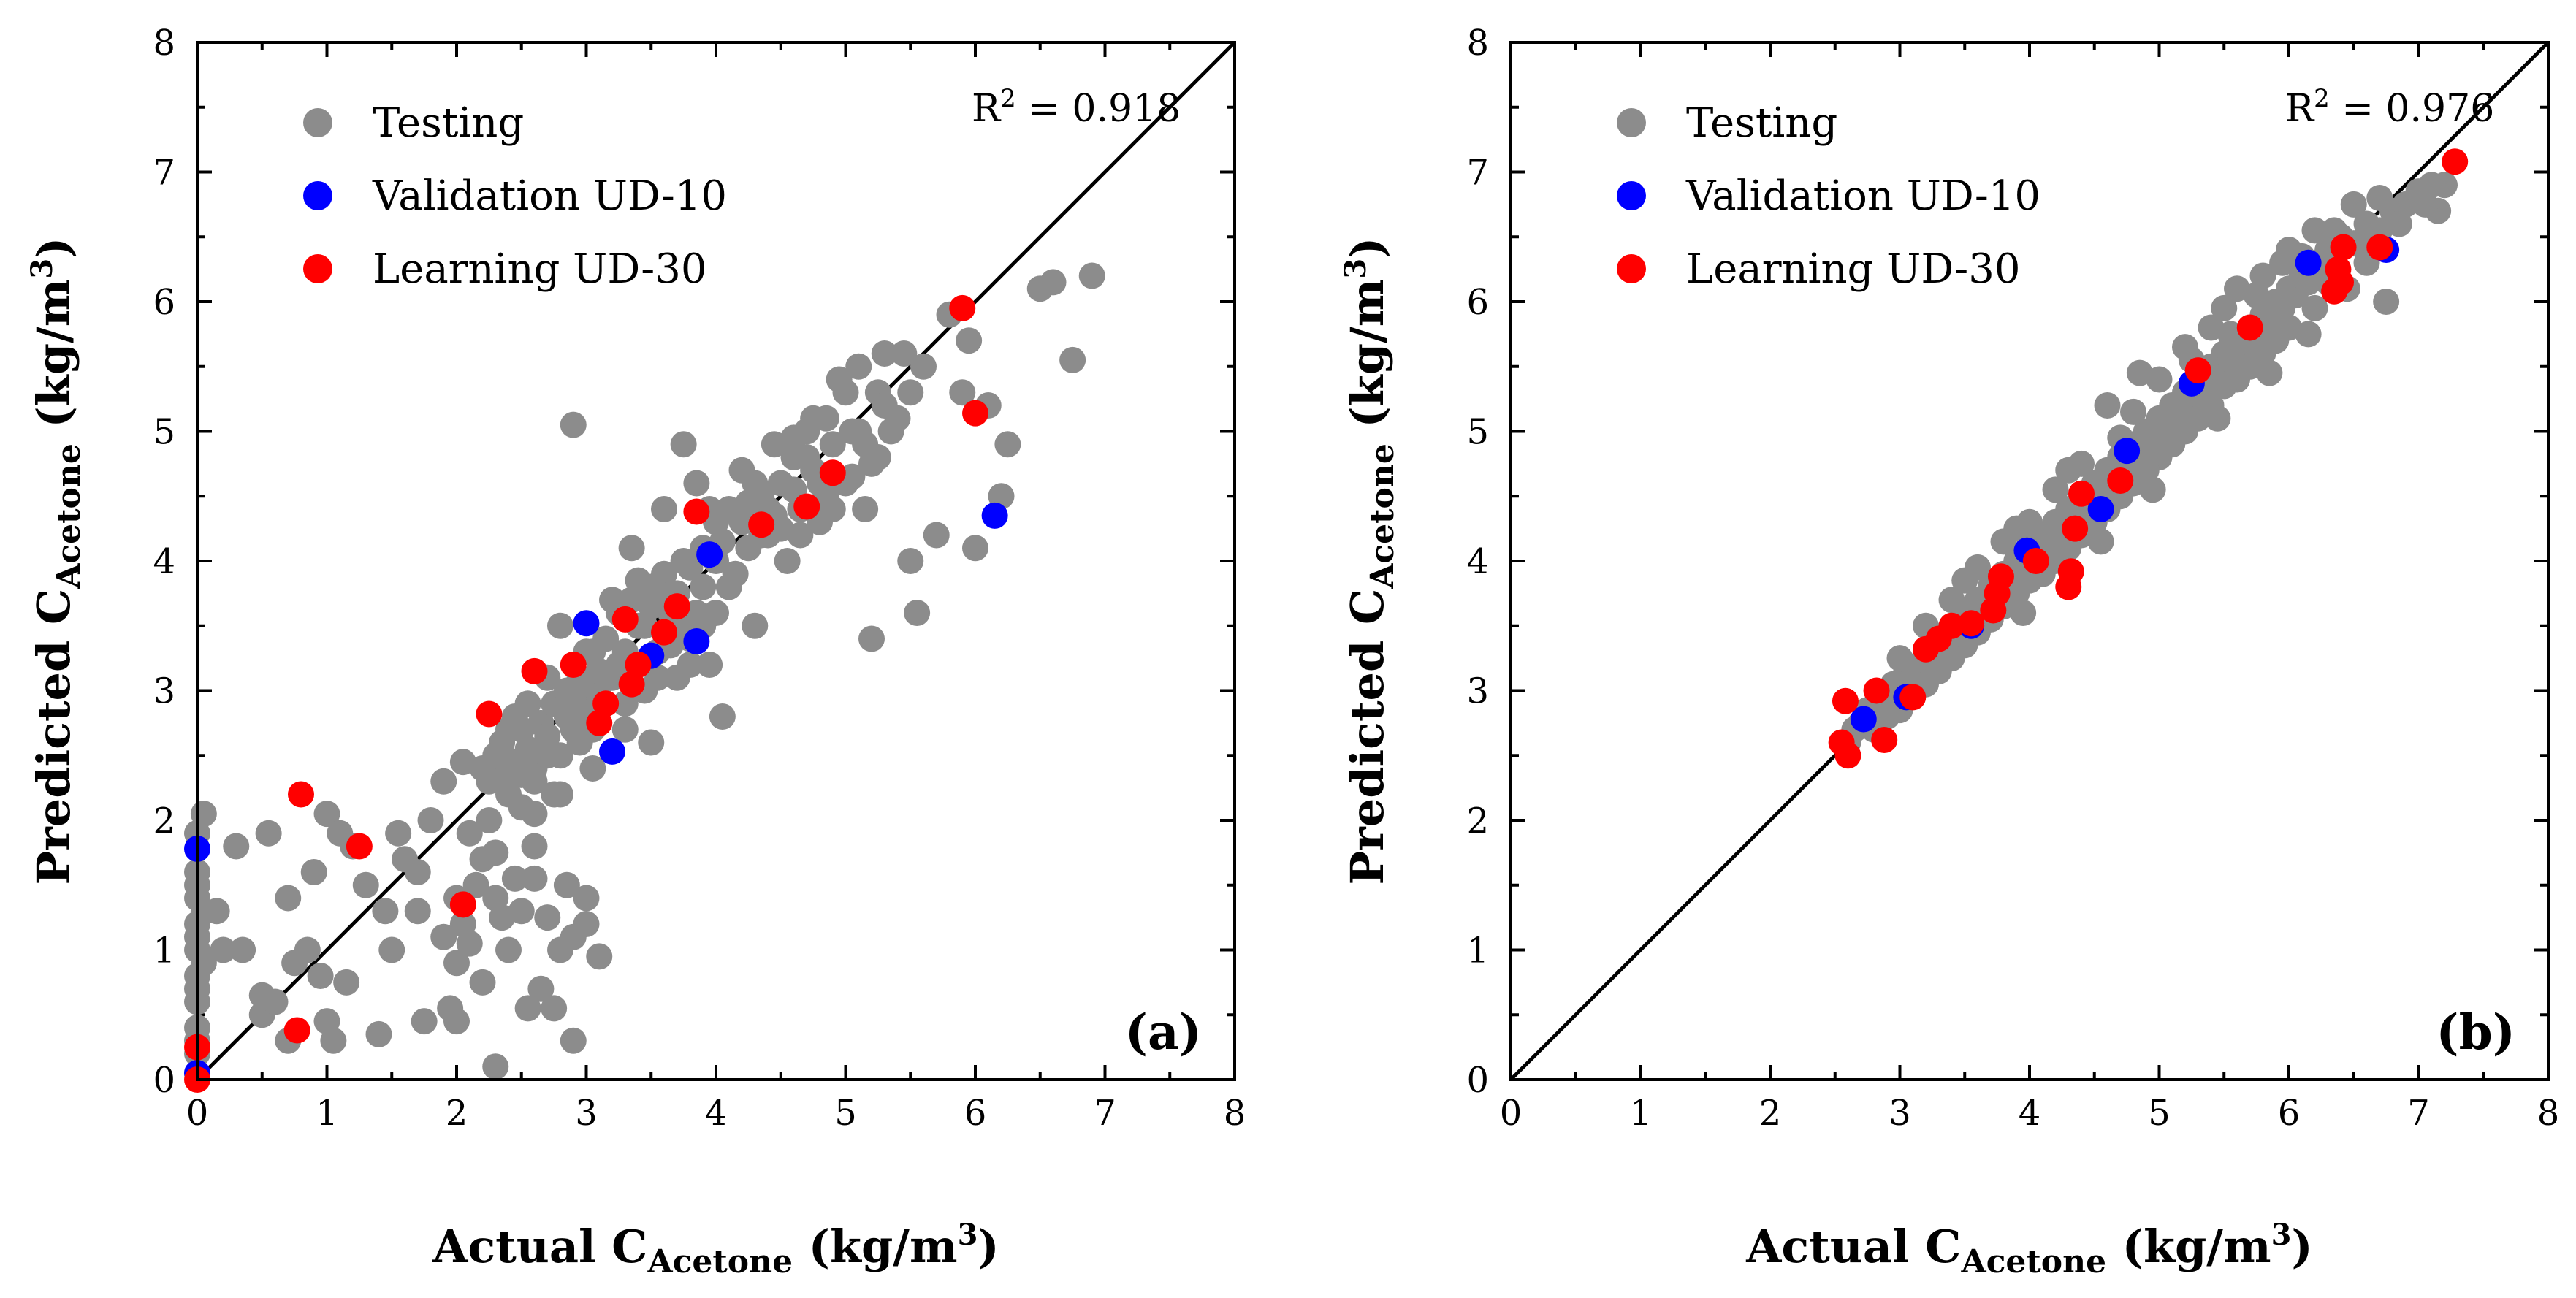 The width and height of the screenshot is (2576, 1298). I want to click on panel-a-x-tick-label: 4, so click(717, 1113).